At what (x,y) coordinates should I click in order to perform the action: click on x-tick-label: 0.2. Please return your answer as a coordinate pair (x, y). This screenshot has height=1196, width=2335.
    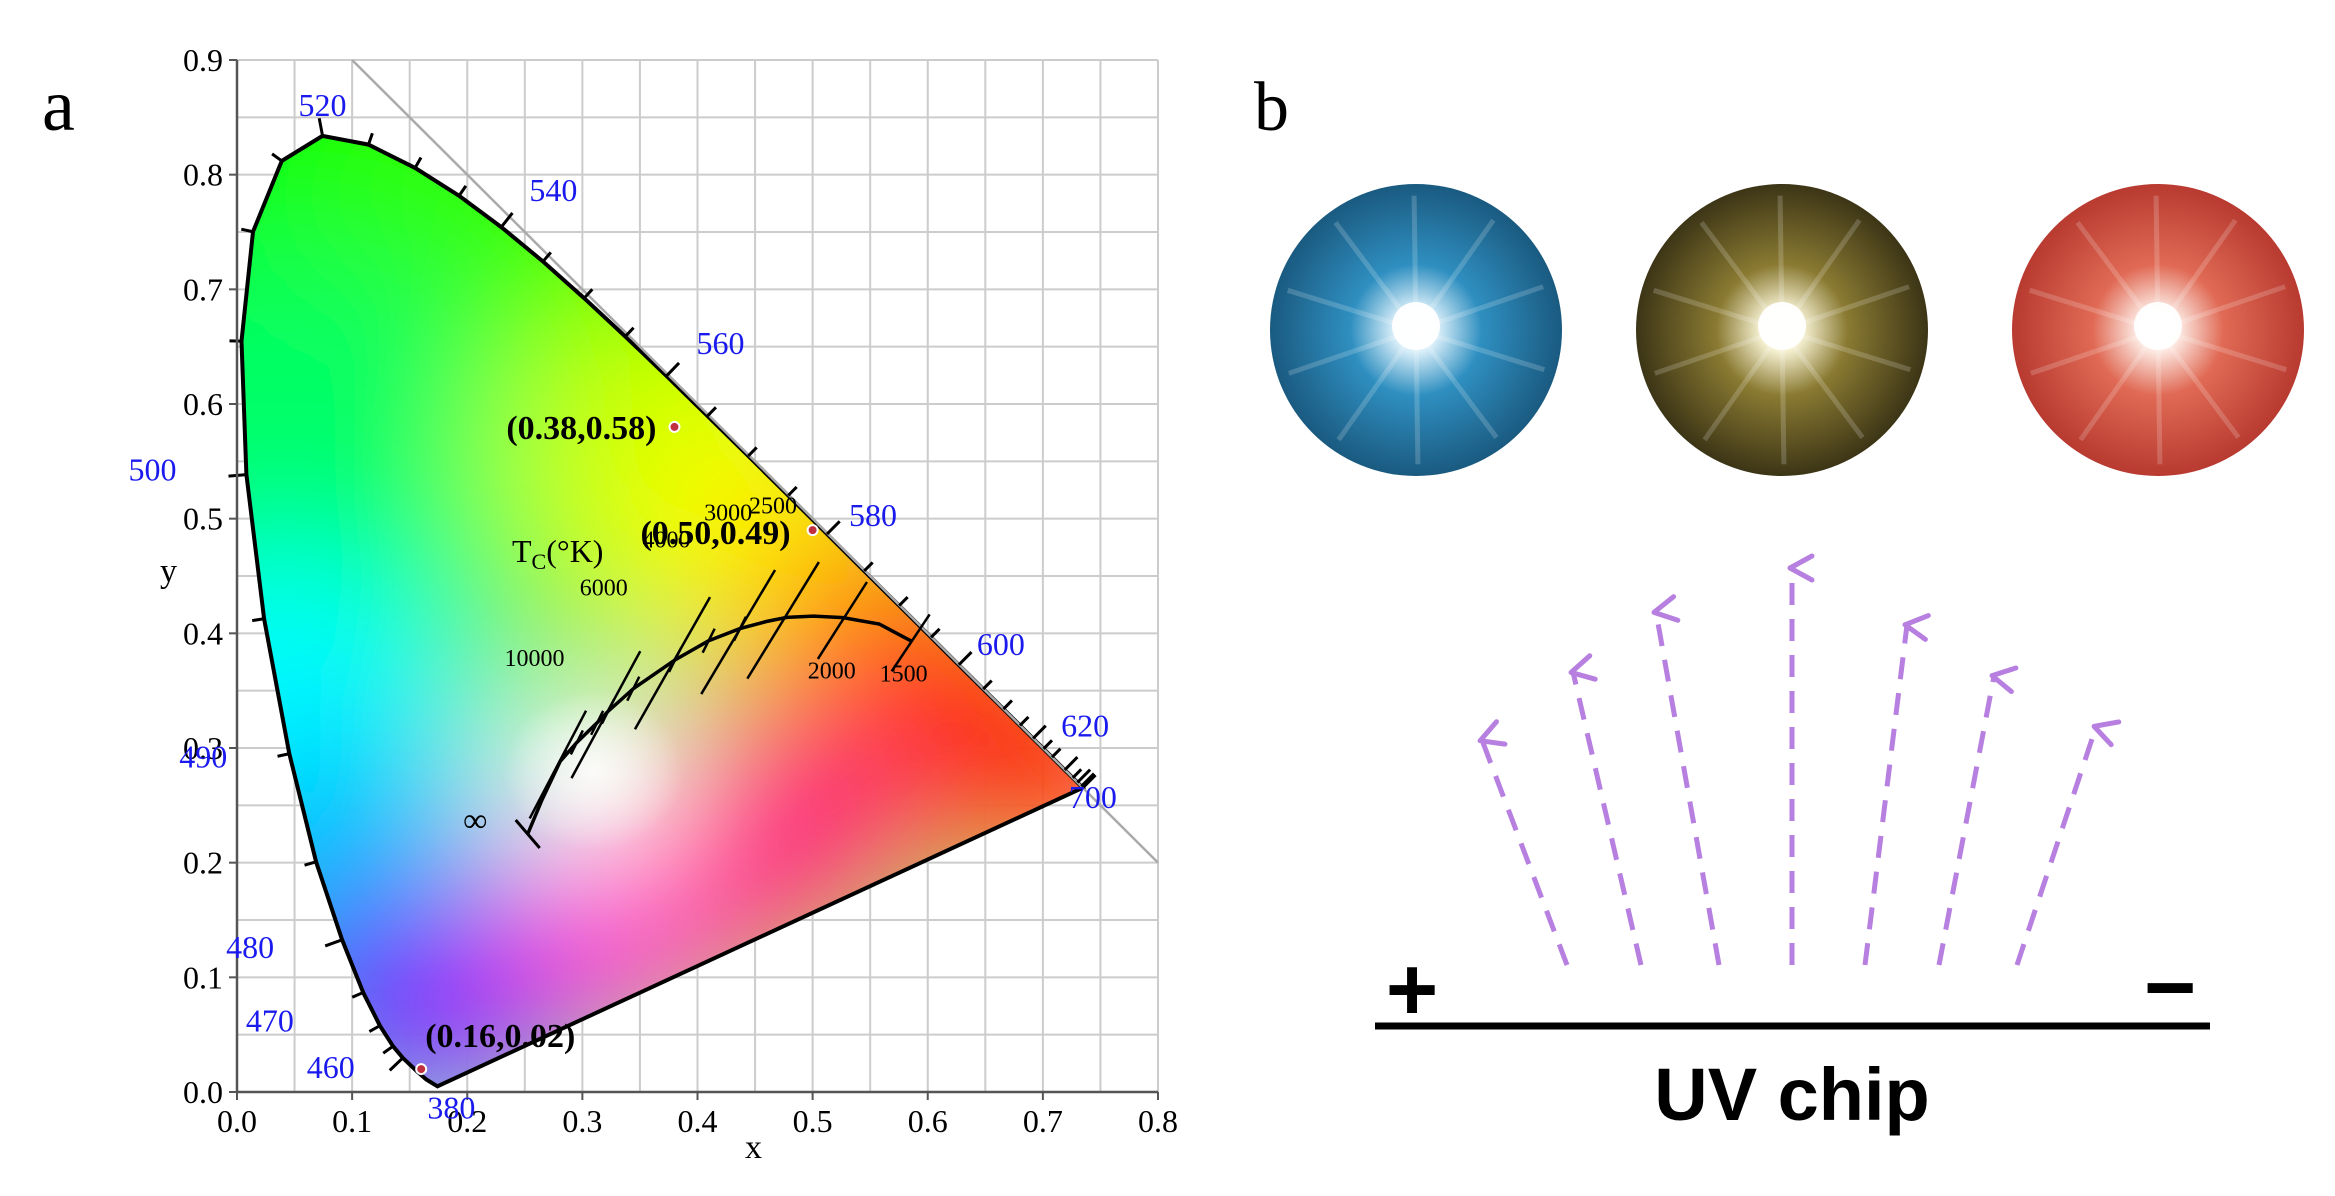
    Looking at the image, I should click on (467, 1121).